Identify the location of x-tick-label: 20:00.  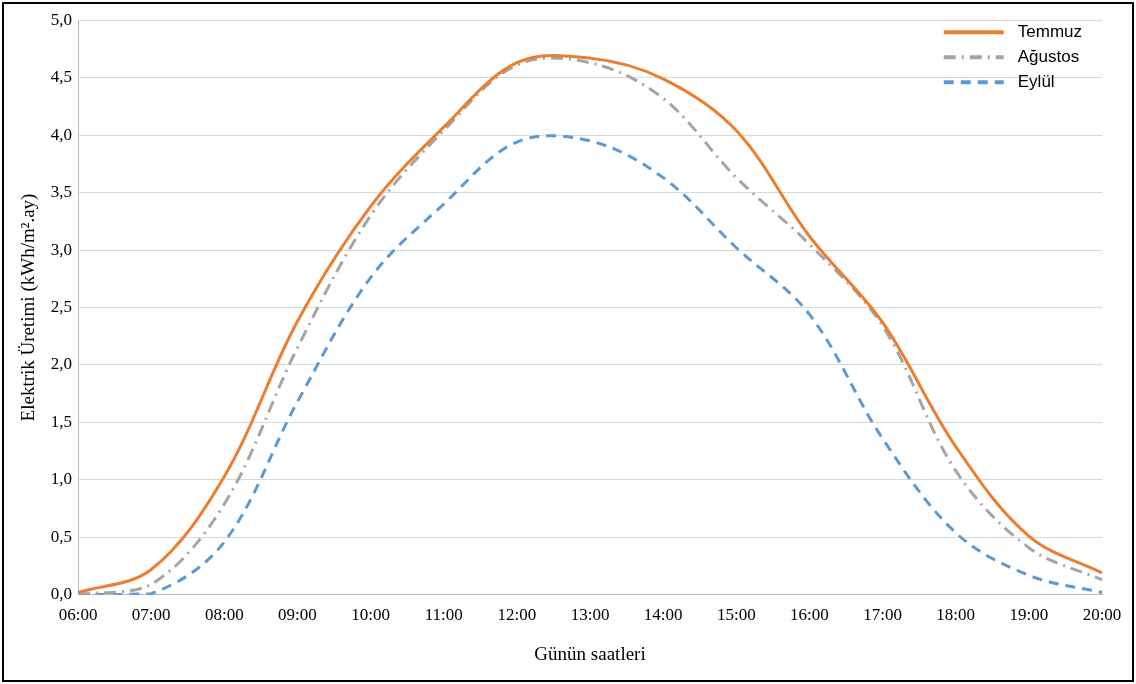
(1102, 615).